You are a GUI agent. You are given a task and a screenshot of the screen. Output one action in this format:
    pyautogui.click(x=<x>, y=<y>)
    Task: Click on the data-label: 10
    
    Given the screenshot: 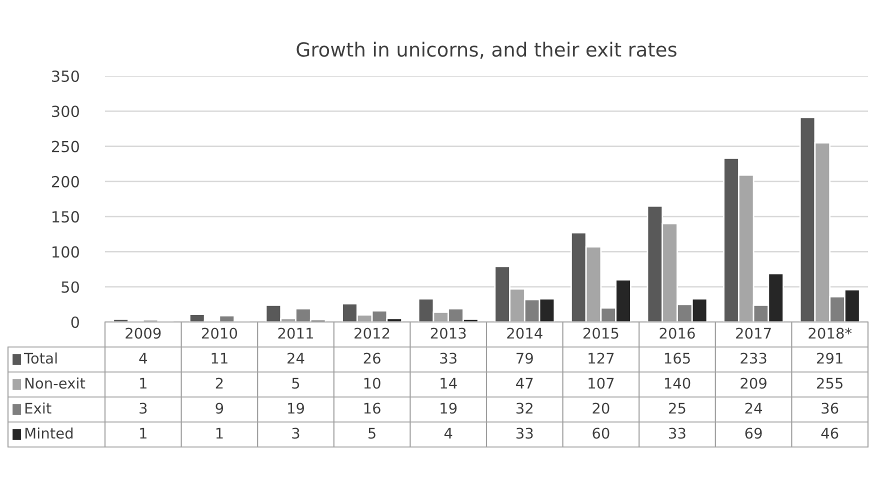 What is the action you would take?
    pyautogui.click(x=372, y=383)
    